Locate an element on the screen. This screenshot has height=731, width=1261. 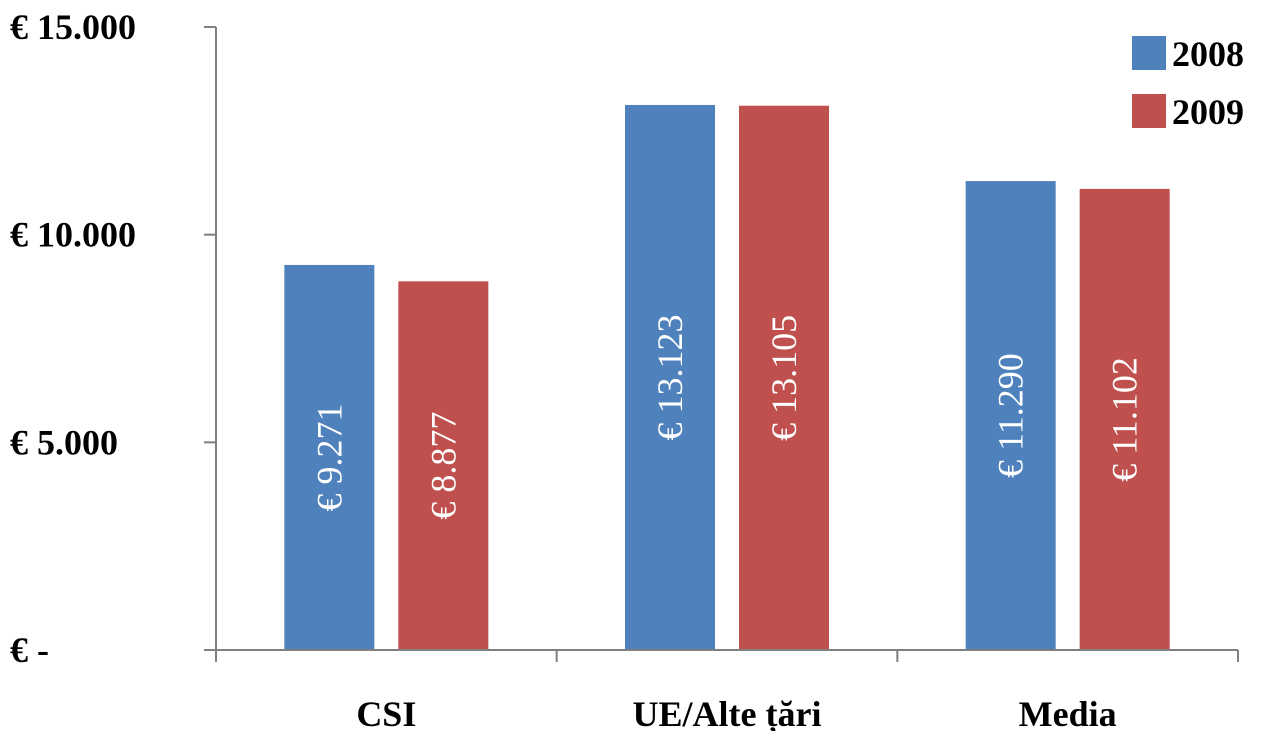
bar-data-label: € 11.290 is located at coordinates (1011, 415).